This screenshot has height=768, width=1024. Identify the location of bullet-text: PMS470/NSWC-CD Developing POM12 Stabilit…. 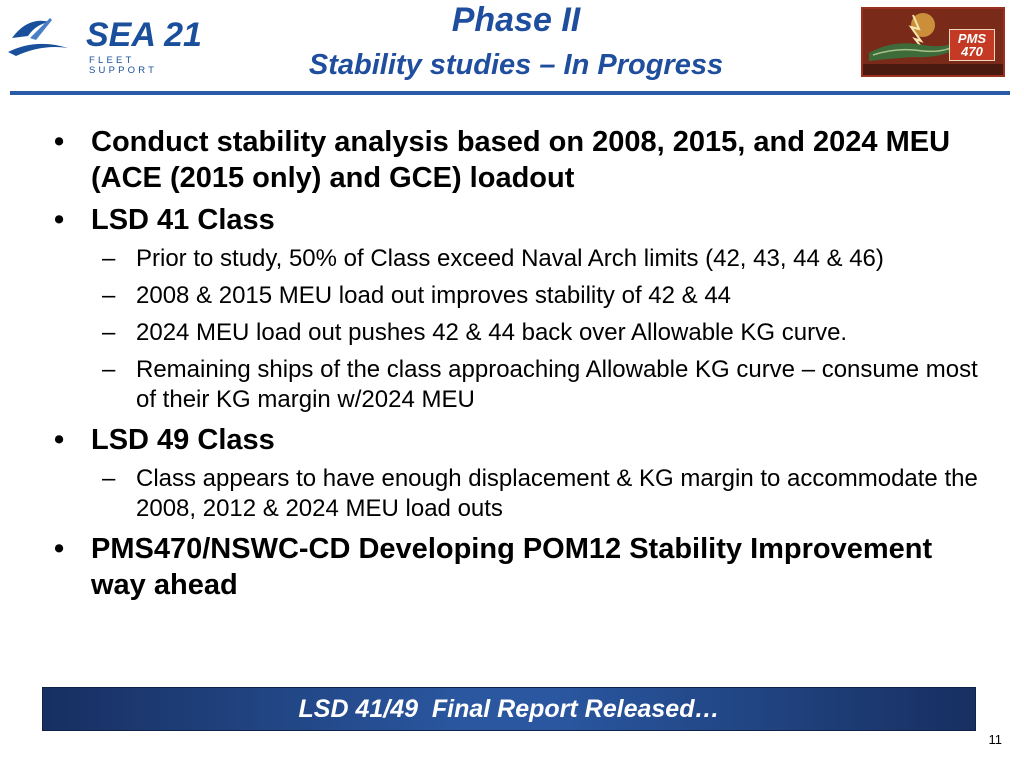
(512, 567).